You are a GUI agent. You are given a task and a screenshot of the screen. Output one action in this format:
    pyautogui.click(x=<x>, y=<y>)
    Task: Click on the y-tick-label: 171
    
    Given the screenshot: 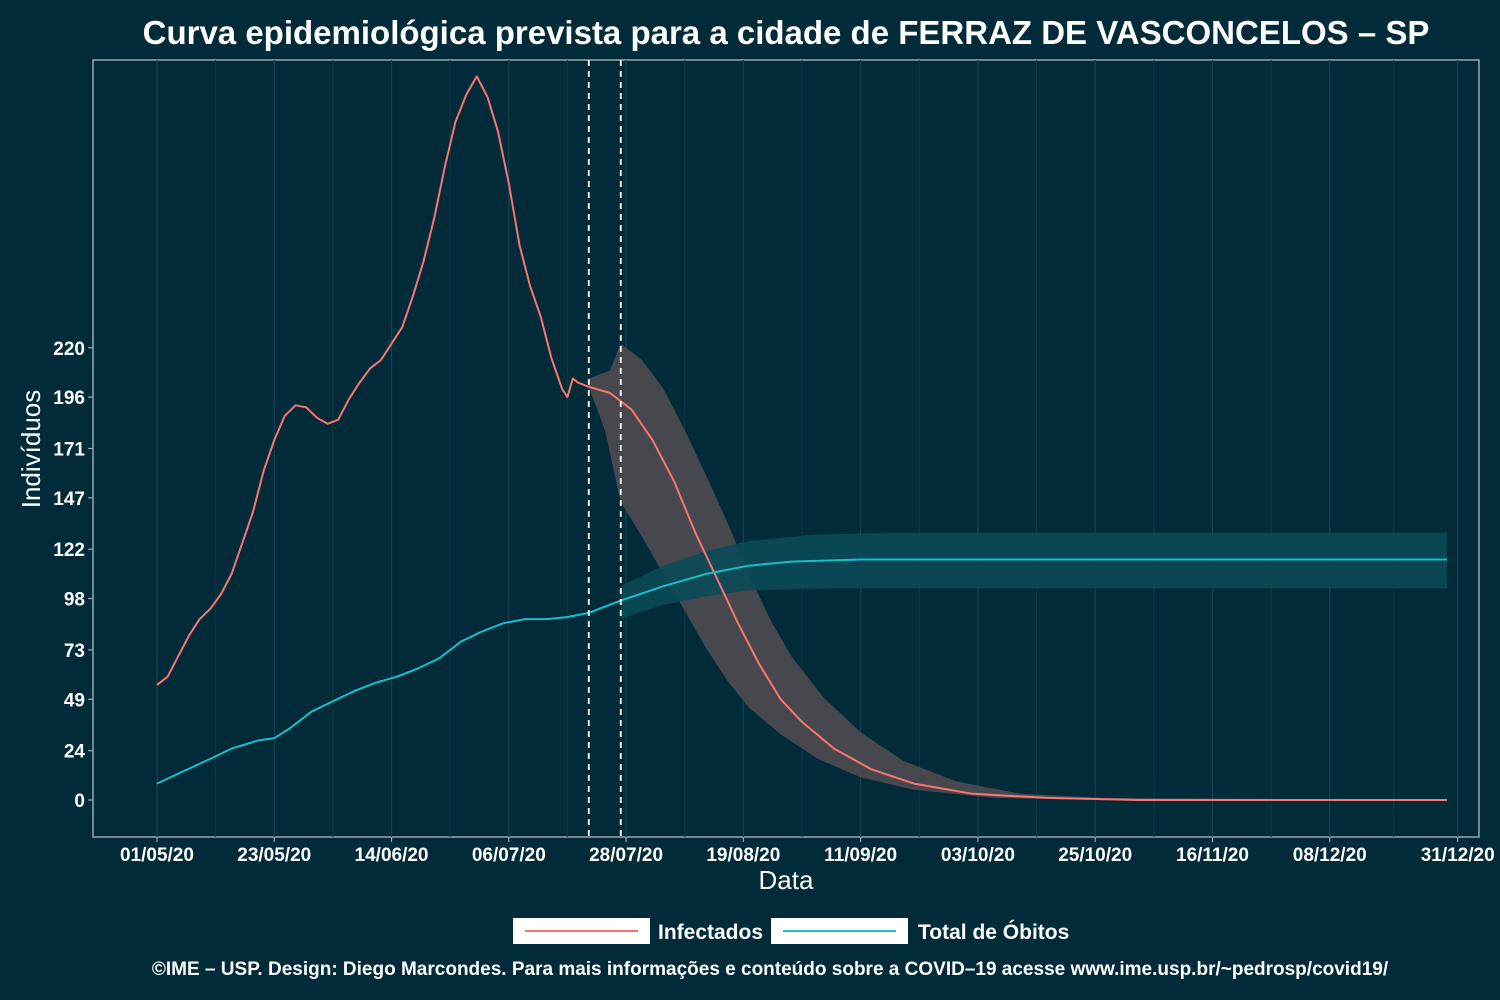 What is the action you would take?
    pyautogui.click(x=69, y=450)
    